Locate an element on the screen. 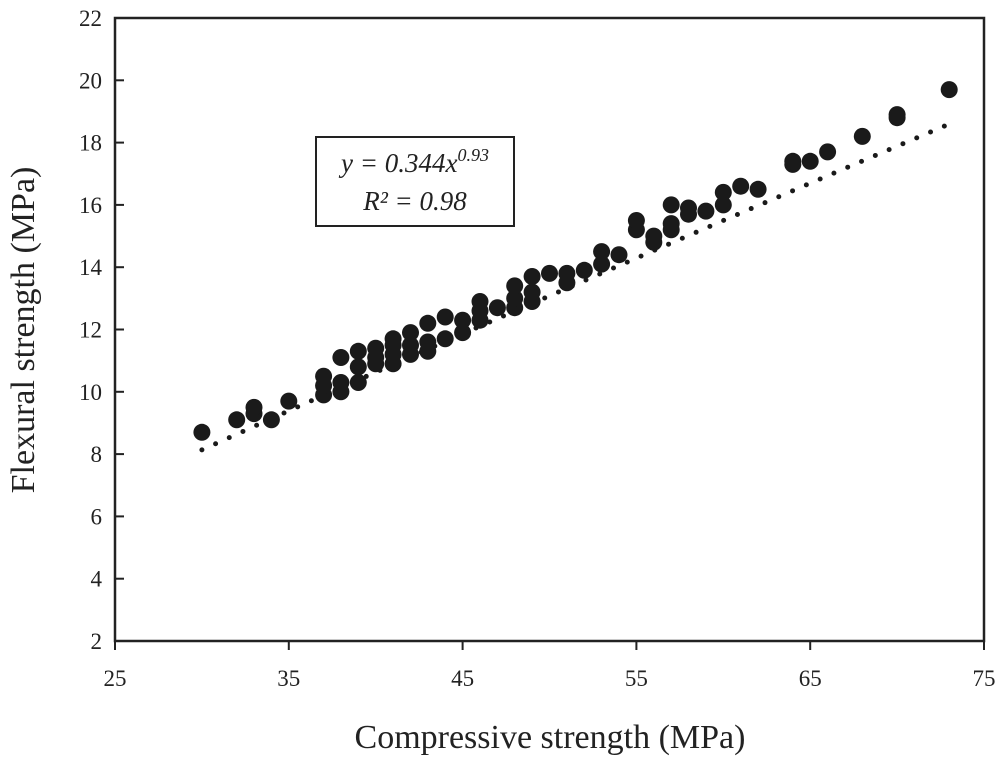  y-tick-label: 16 is located at coordinates (90, 205).